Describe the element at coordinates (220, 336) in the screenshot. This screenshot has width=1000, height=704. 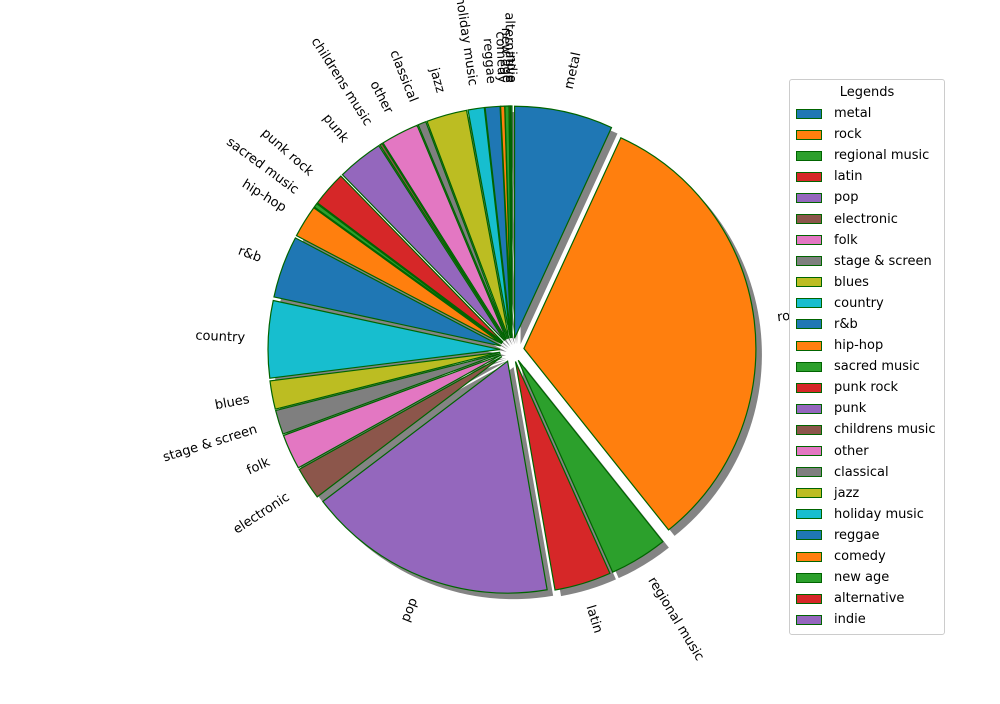
I see `slice-label-country: country` at that location.